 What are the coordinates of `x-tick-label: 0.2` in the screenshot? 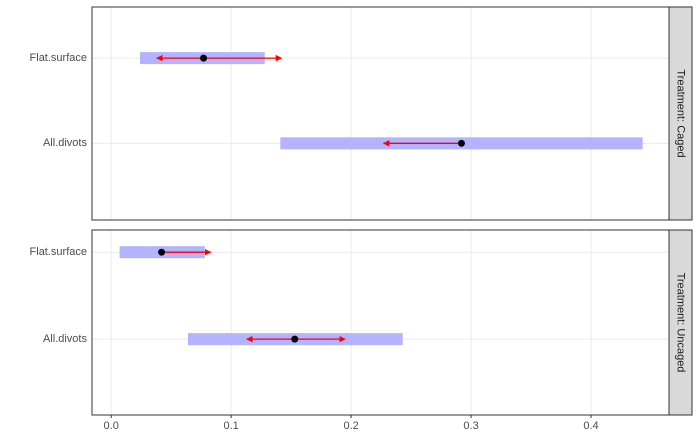 It's located at (350, 426).